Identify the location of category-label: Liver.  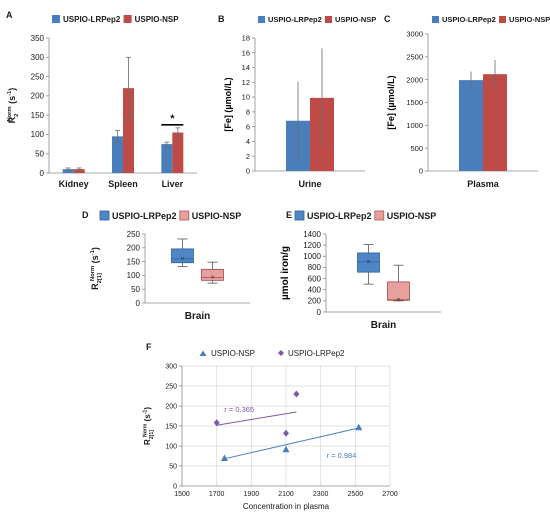
(173, 184).